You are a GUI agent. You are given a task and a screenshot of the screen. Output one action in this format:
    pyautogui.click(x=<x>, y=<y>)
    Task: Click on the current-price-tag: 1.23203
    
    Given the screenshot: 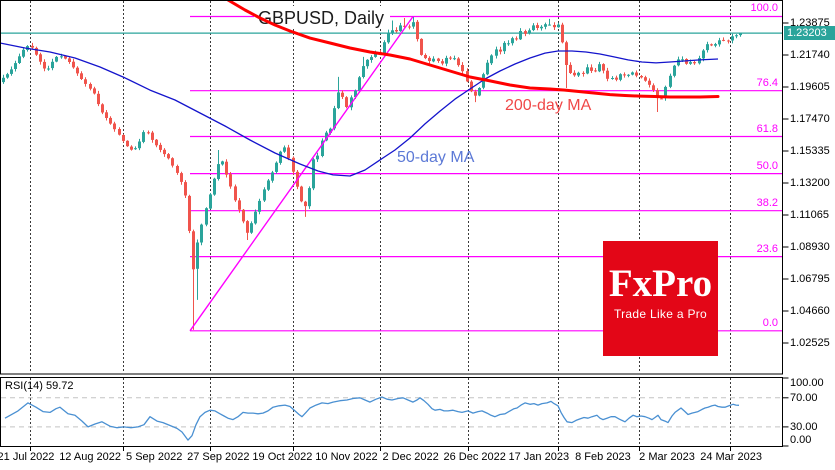 What is the action you would take?
    pyautogui.click(x=809, y=33)
    